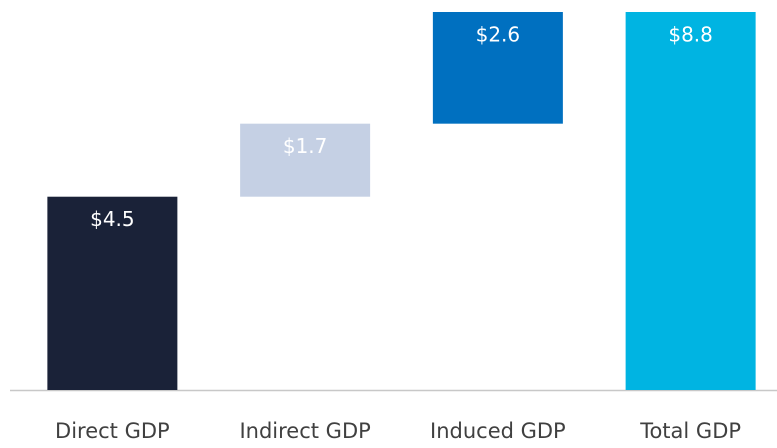 Image resolution: width=777 pixels, height=448 pixels. I want to click on x-tick-label: Direct GDP, so click(112, 431).